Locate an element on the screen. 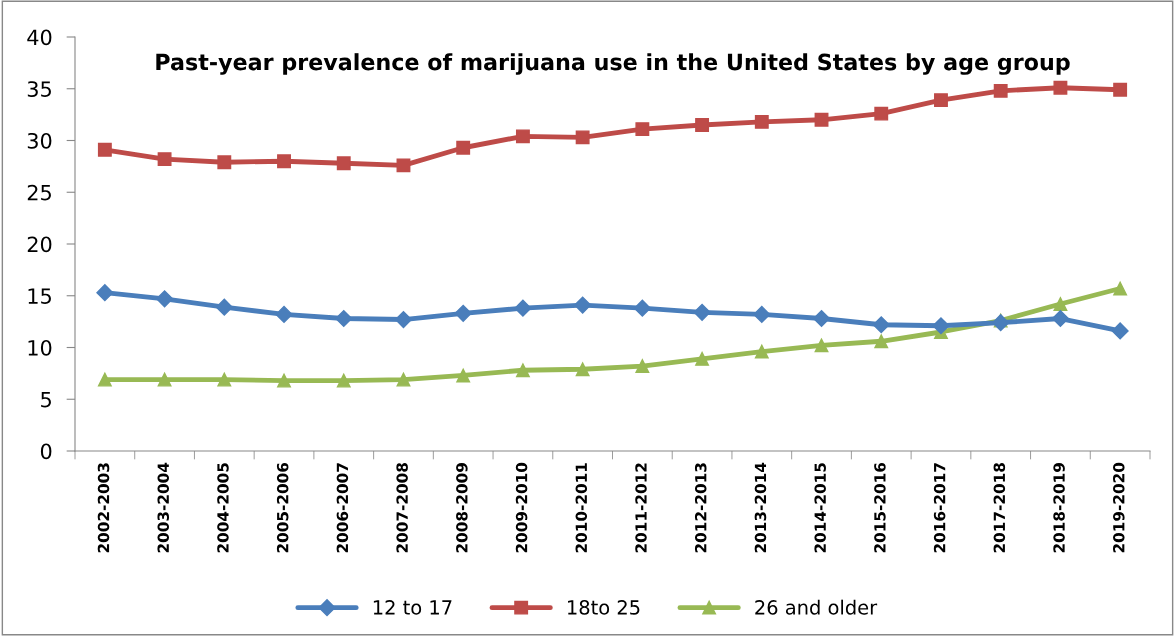  x-tick-label: 2002-2003 is located at coordinates (103, 508).